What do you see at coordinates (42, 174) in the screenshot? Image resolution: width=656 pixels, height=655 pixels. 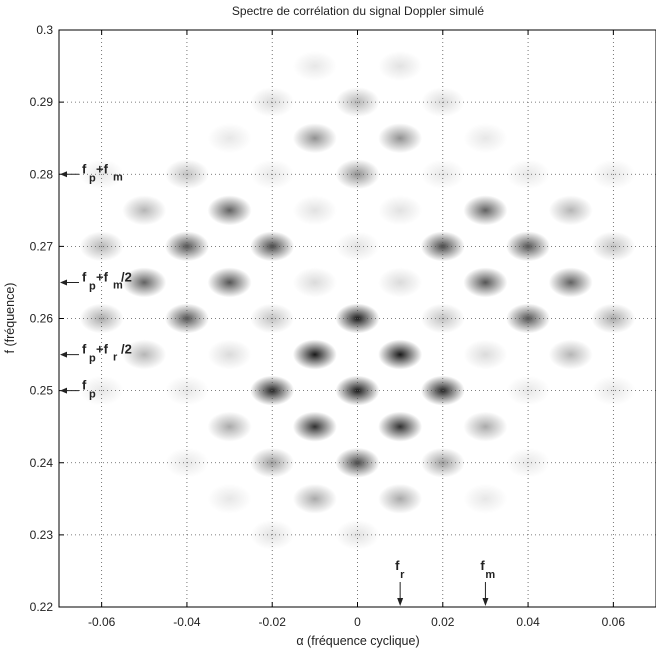 I see `y-tick-label-6: 0.28` at bounding box center [42, 174].